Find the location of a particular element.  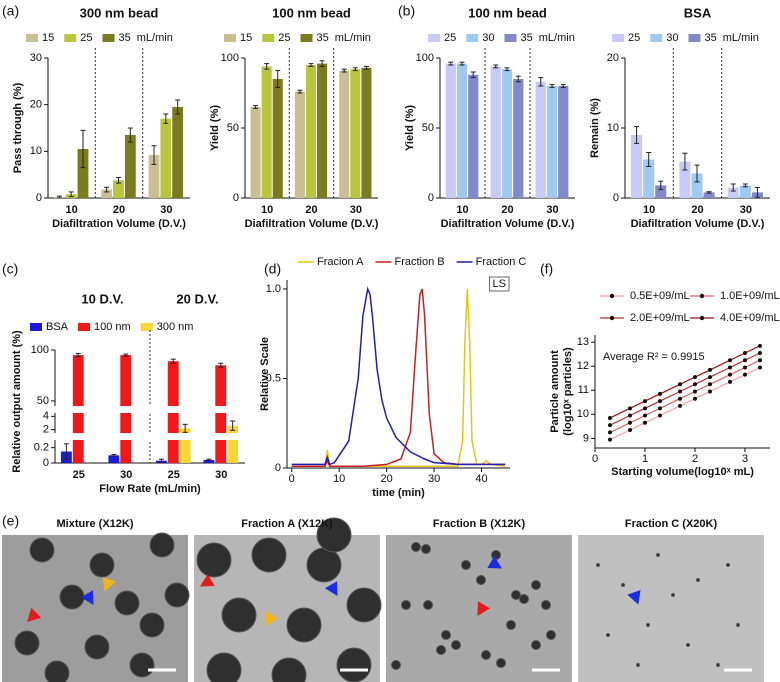

y-tick-label: 9 is located at coordinates (586, 438).